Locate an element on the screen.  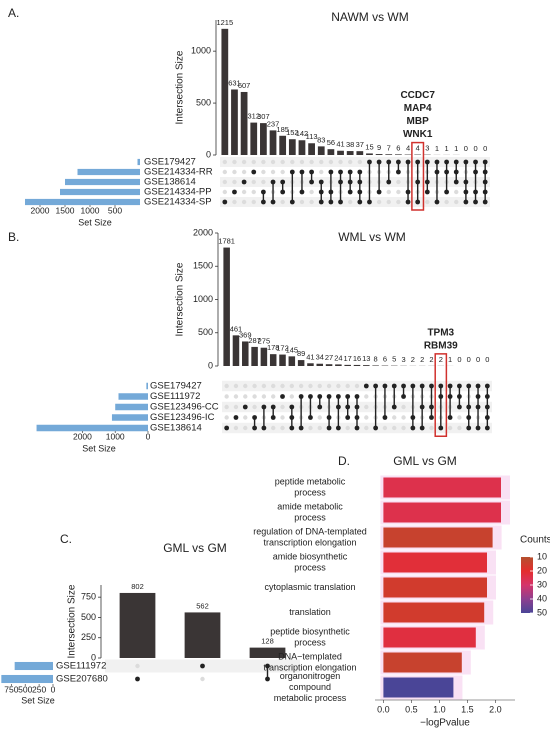
bar-value-label: 13 is located at coordinates (366, 358).